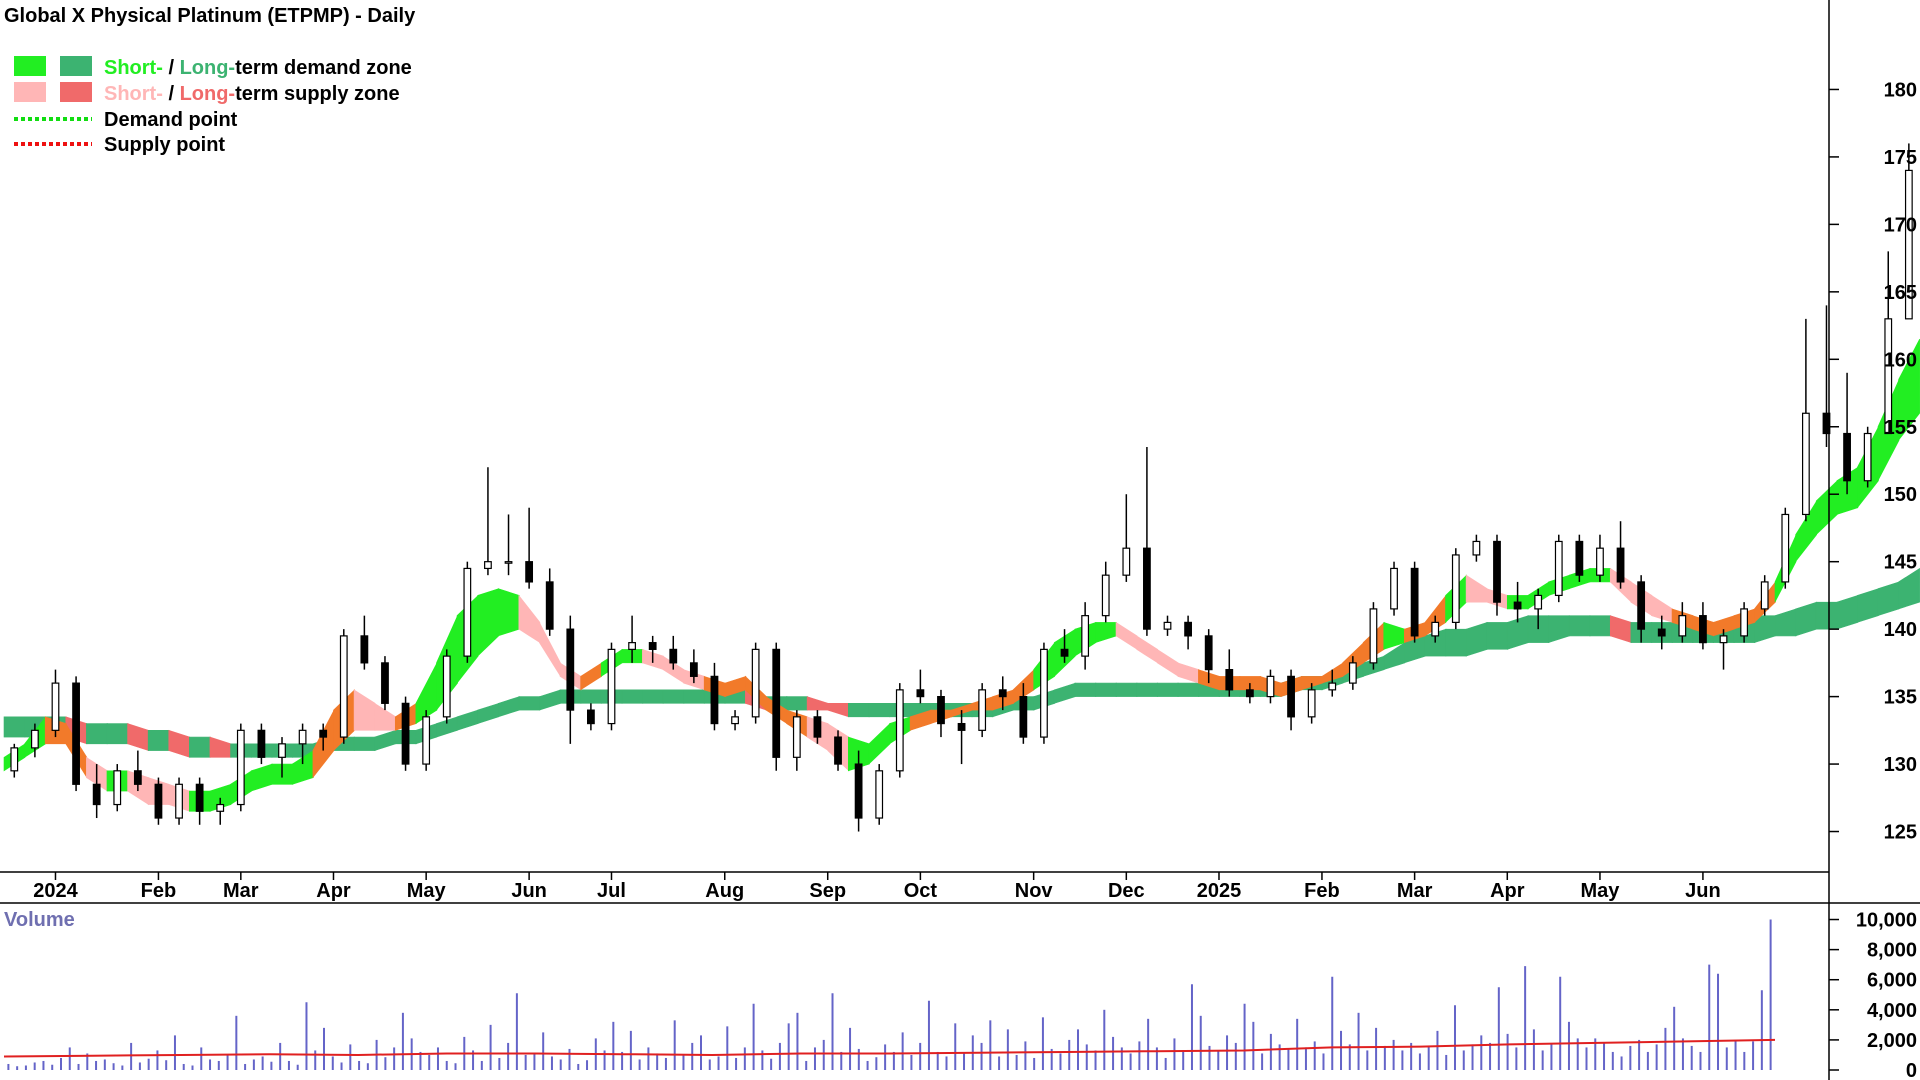 The height and width of the screenshot is (1080, 1920). Describe the element at coordinates (76, 92) in the screenshot. I see `legend-long-supply-swatch` at that location.